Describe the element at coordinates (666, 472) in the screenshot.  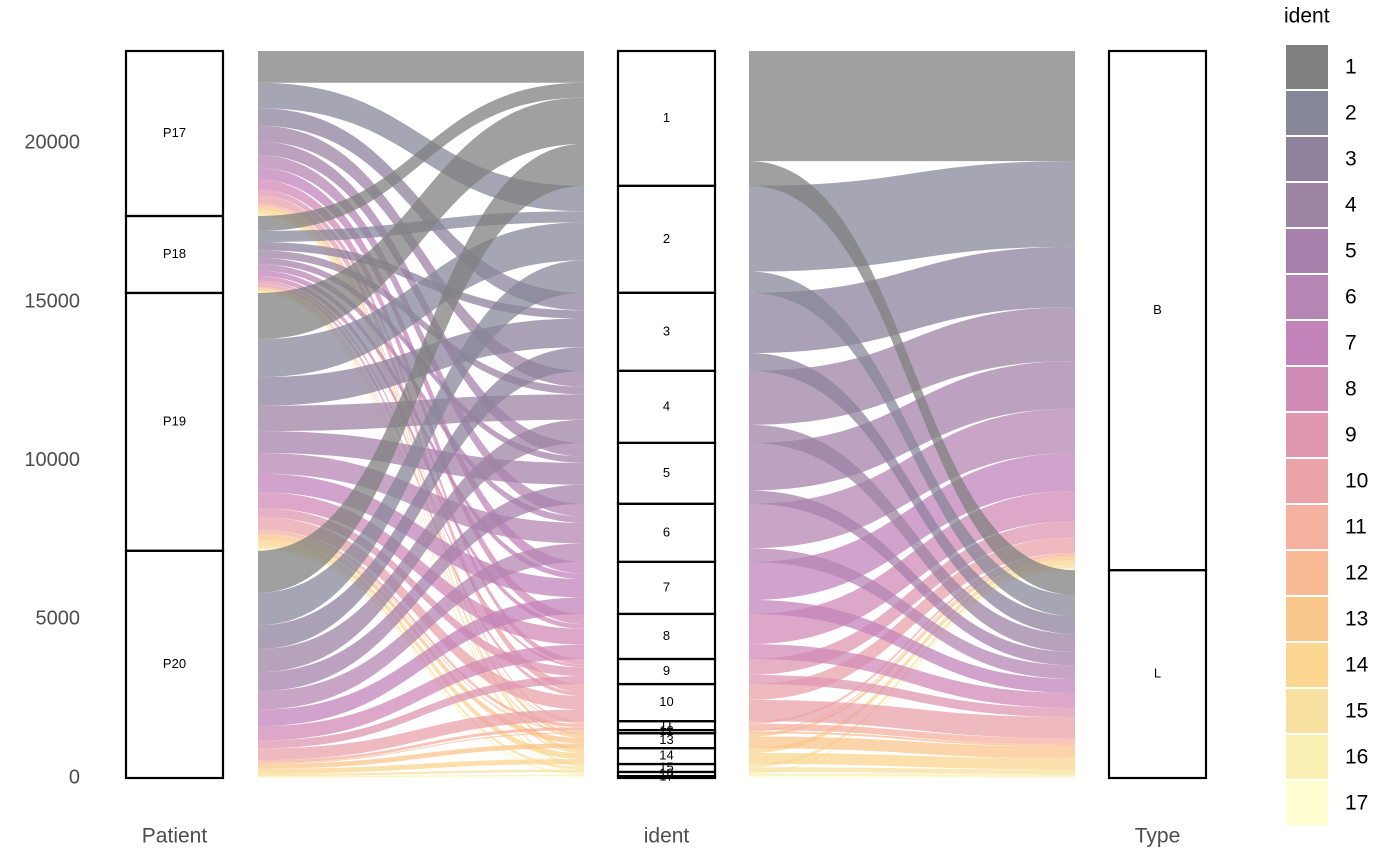
I see `stratum-label: 5` at that location.